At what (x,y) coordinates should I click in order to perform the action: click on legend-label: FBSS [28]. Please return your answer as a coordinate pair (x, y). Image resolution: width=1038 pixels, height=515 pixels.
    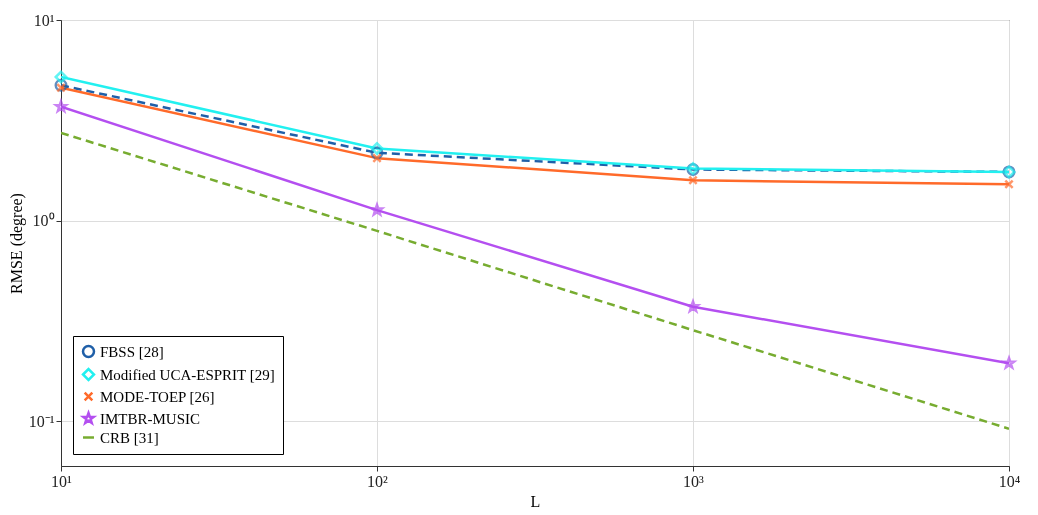
    Looking at the image, I should click on (132, 351).